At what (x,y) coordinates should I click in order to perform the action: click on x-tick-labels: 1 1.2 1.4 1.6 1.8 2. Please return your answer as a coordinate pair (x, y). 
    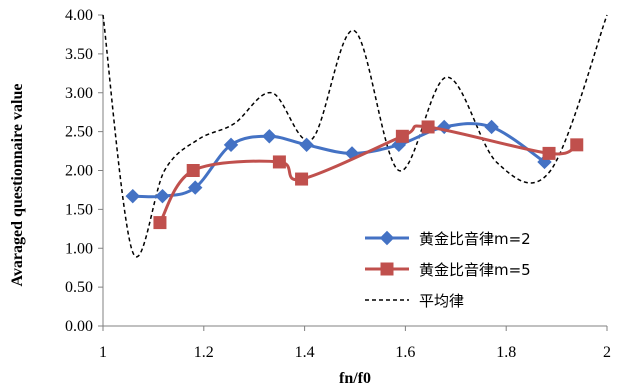
    Looking at the image, I should click on (355, 352).